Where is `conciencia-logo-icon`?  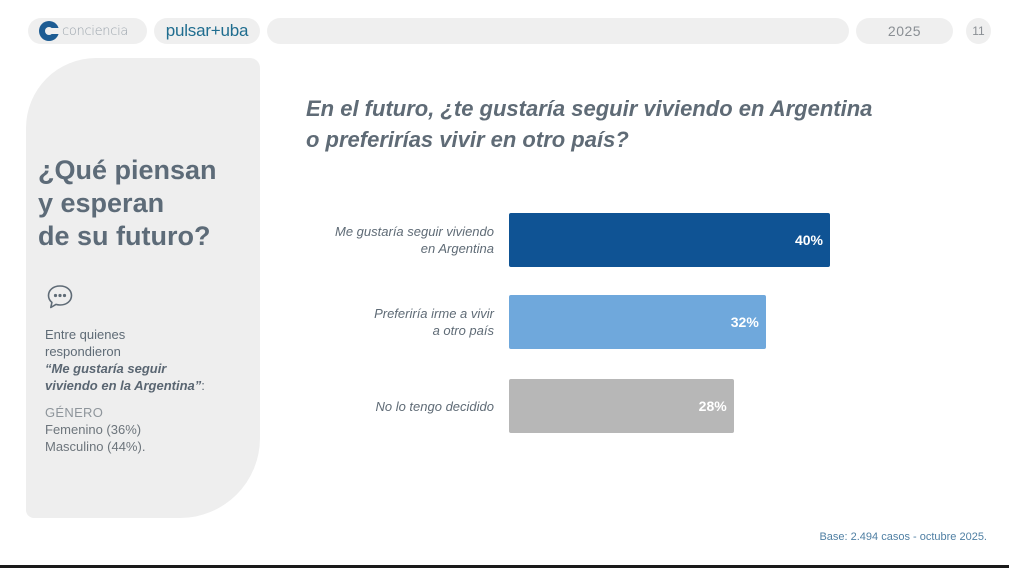 conciencia-logo-icon is located at coordinates (49, 31).